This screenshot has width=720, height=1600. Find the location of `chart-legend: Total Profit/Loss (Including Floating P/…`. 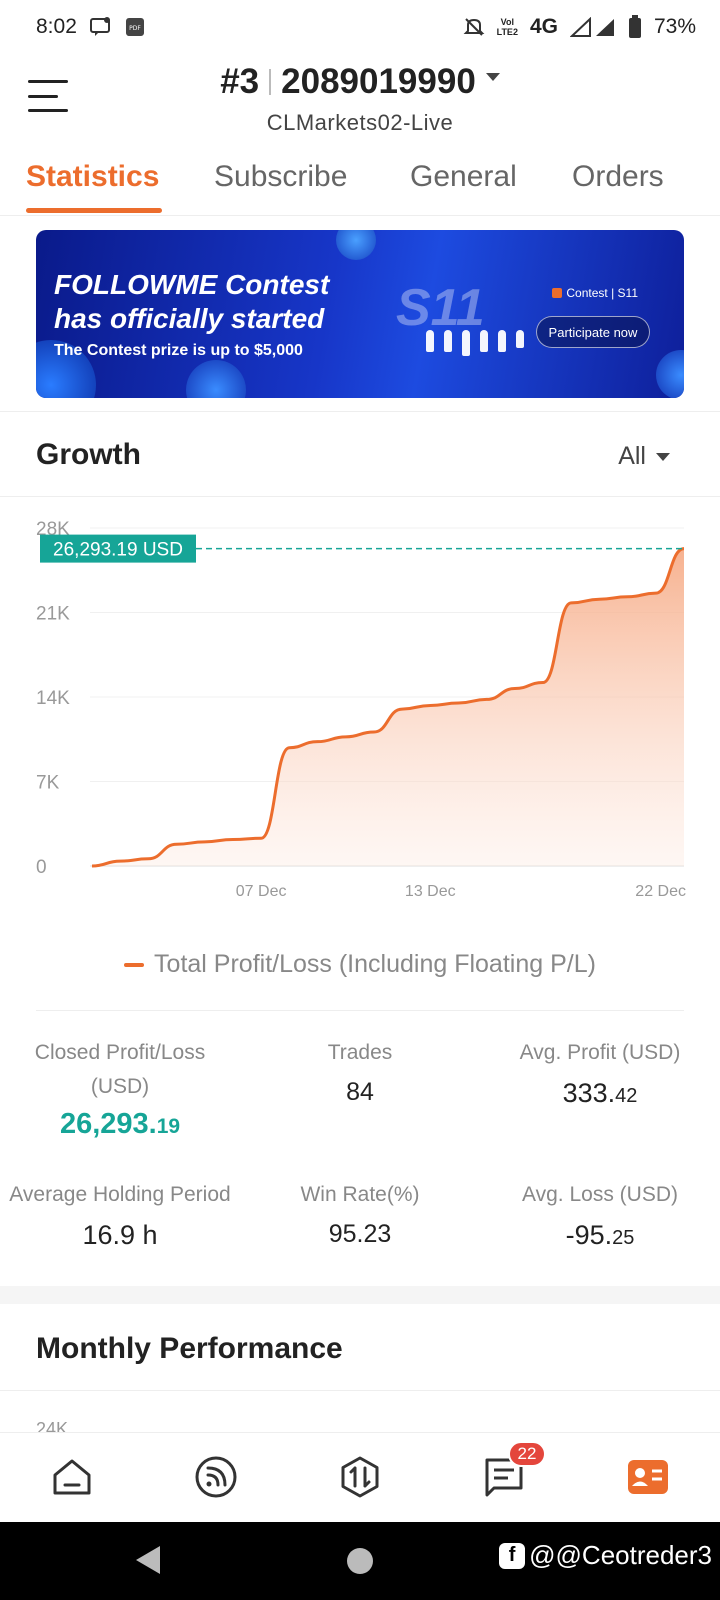

chart-legend: Total Profit/Loss (Including Floating P/… is located at coordinates (360, 964).